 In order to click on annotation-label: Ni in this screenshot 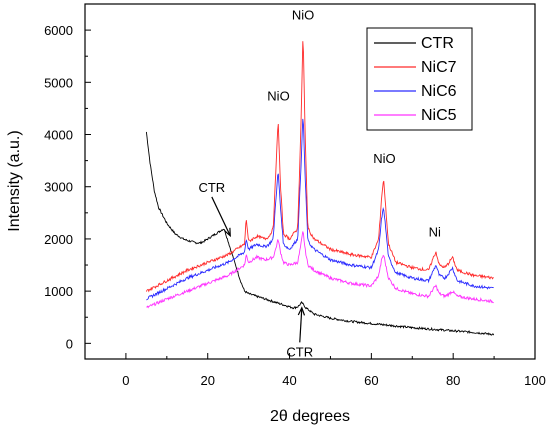, I will do `click(435, 231)`.